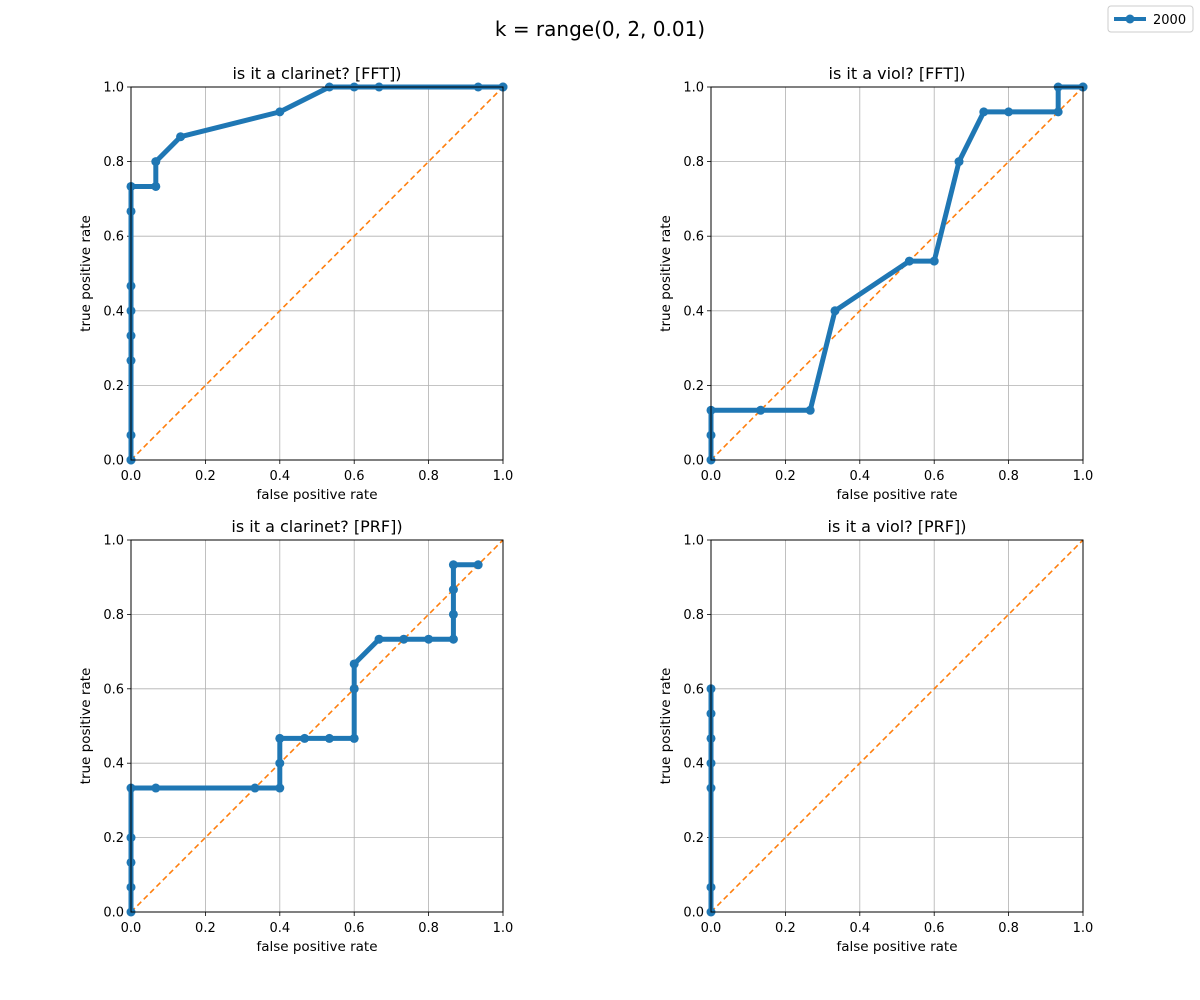 Image resolution: width=1200 pixels, height=1000 pixels. I want to click on subplot-title: is it a viol? [FFT]), so click(897, 73).